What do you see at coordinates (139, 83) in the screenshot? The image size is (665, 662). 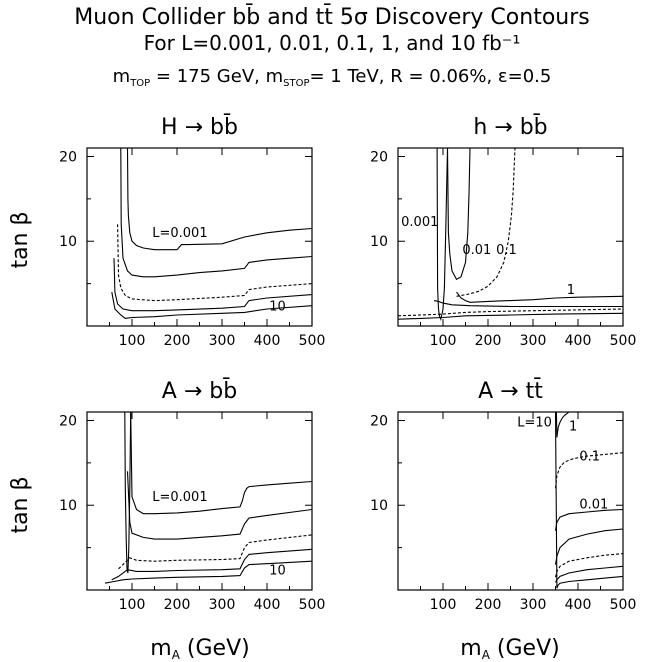 I see `param-mtop-subscript: TOP` at bounding box center [139, 83].